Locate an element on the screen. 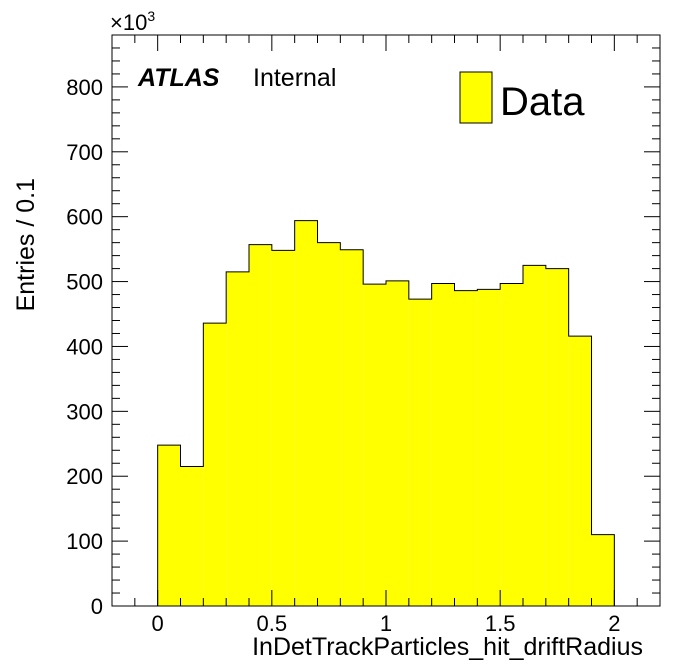  y-tick-label: 600 is located at coordinates (84, 217).